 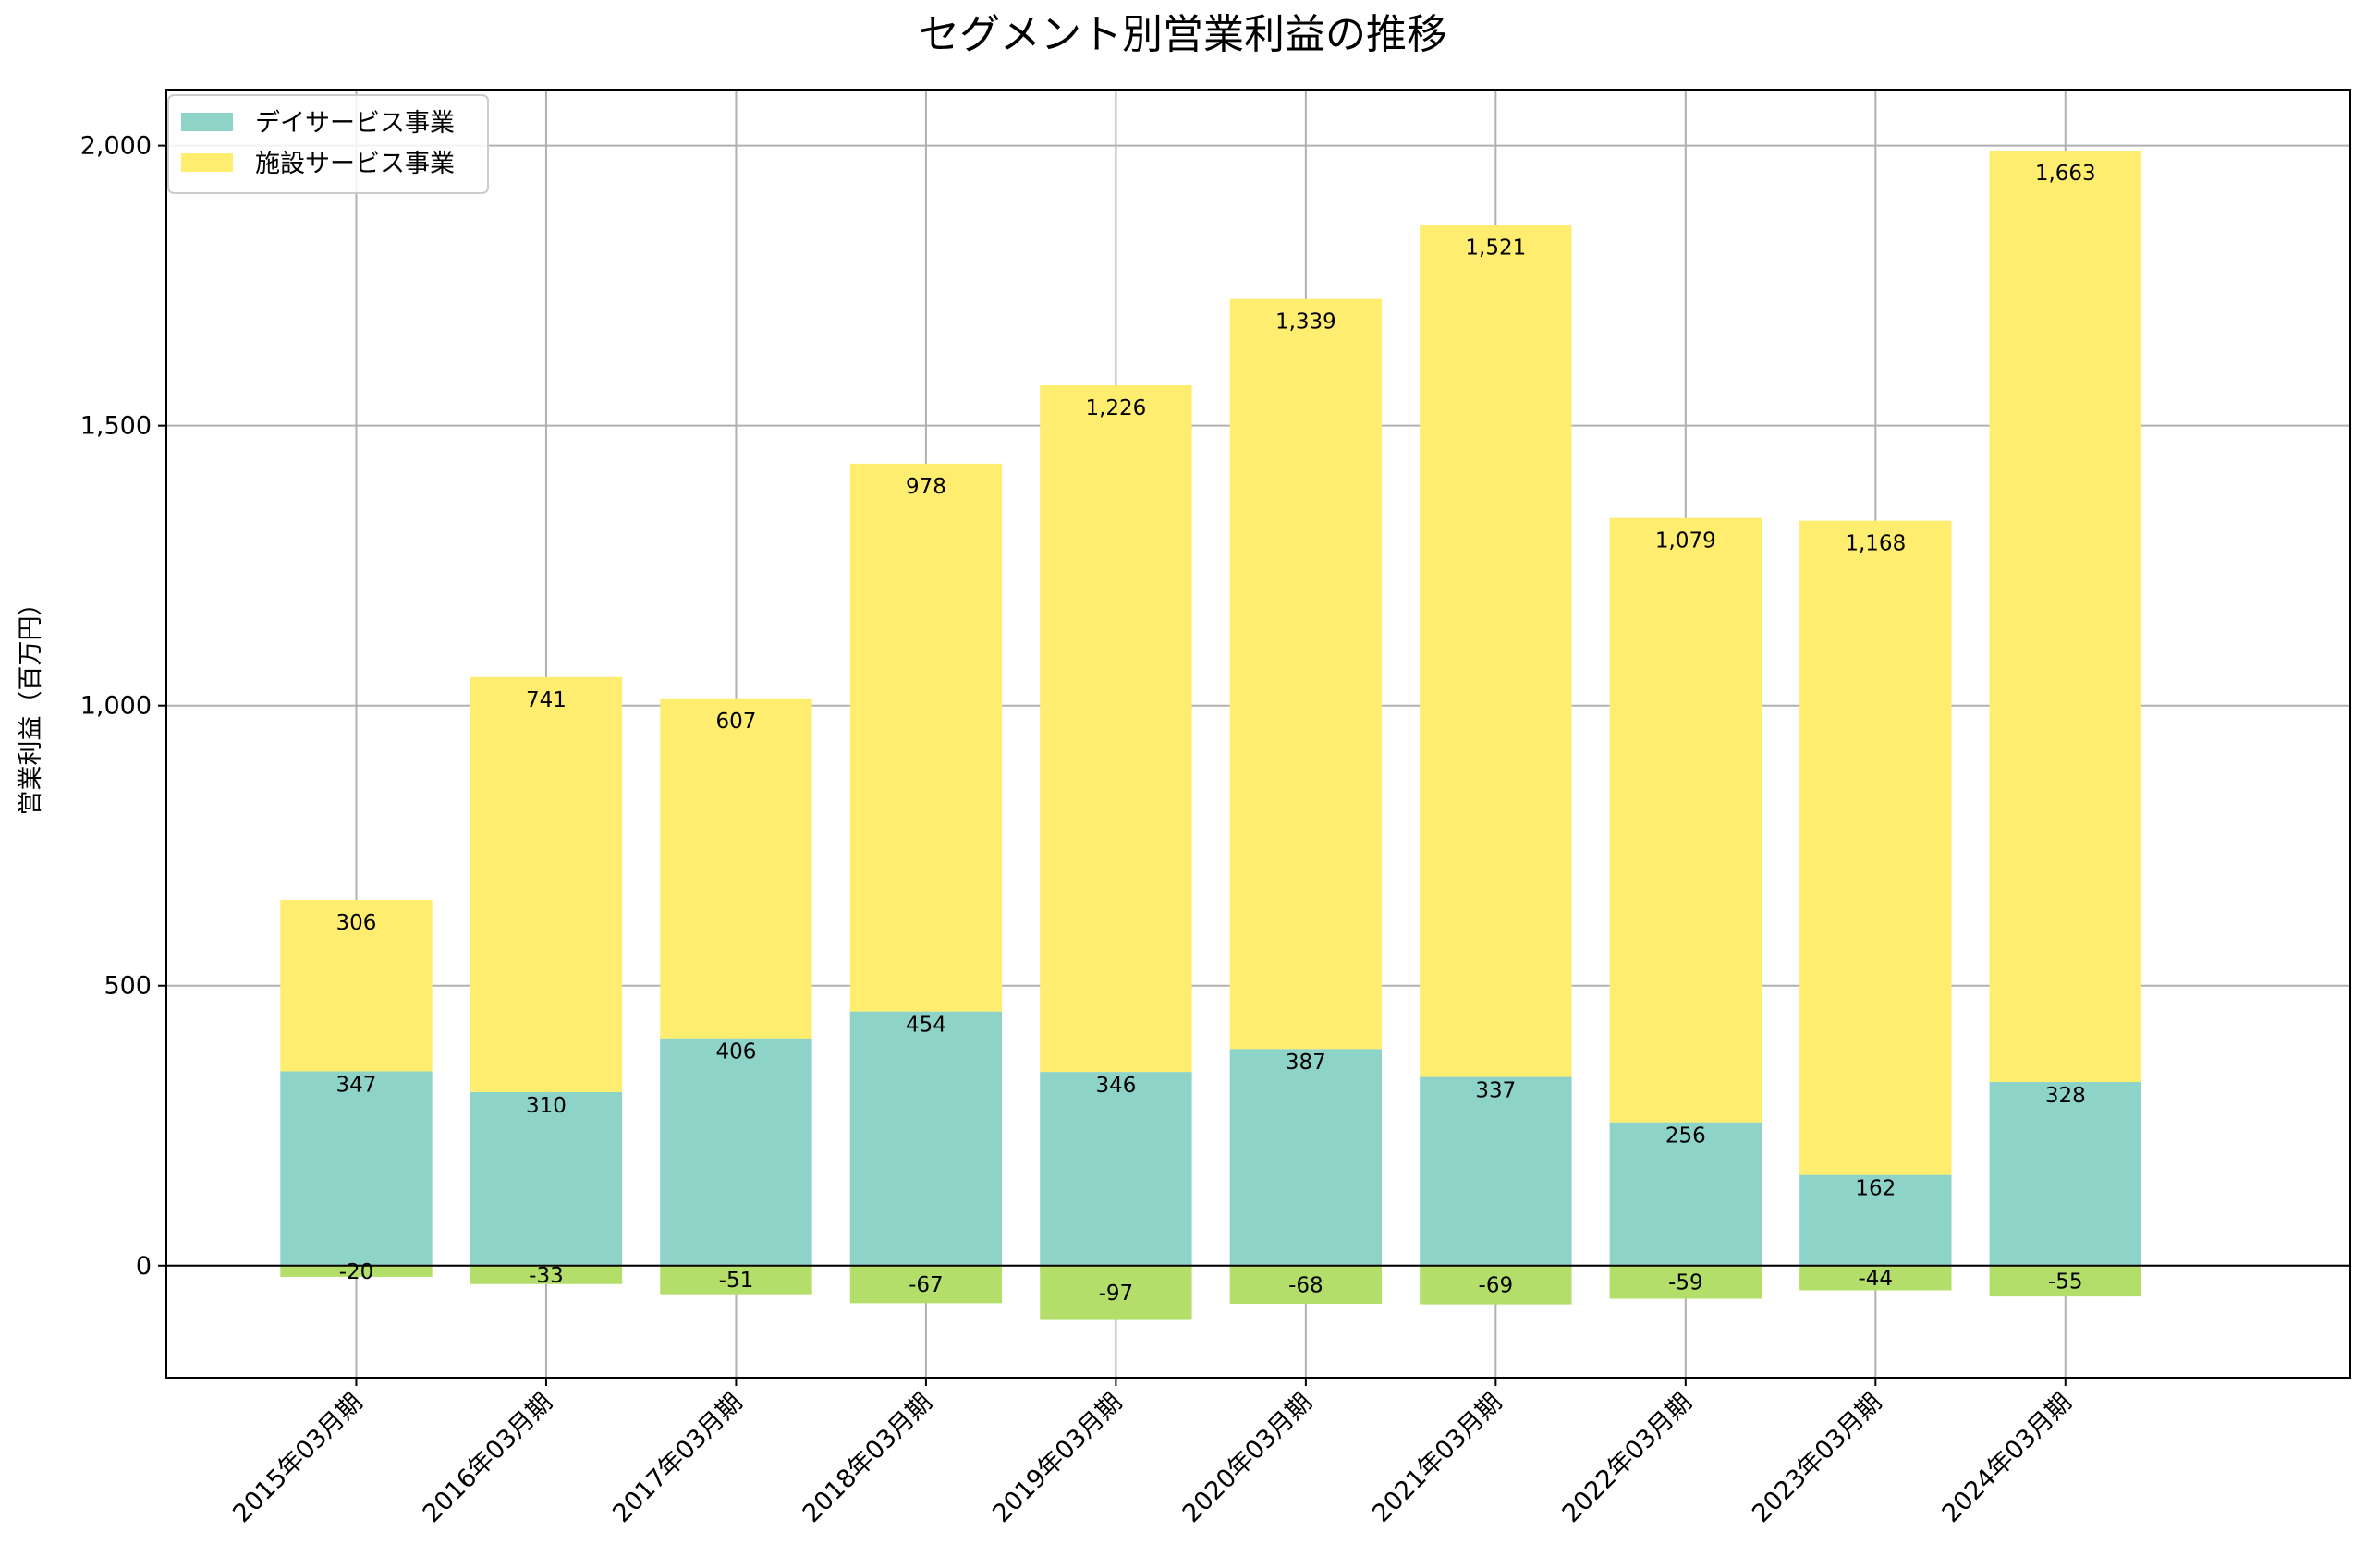 What do you see at coordinates (2065, 1096) in the screenshot?
I see `data-label-day-service: 328` at bounding box center [2065, 1096].